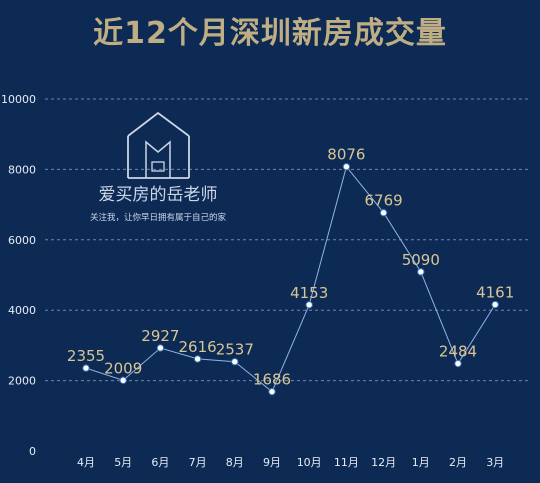 This screenshot has width=540, height=483. What do you see at coordinates (32, 451) in the screenshot?
I see `y-tick-label: 0` at bounding box center [32, 451].